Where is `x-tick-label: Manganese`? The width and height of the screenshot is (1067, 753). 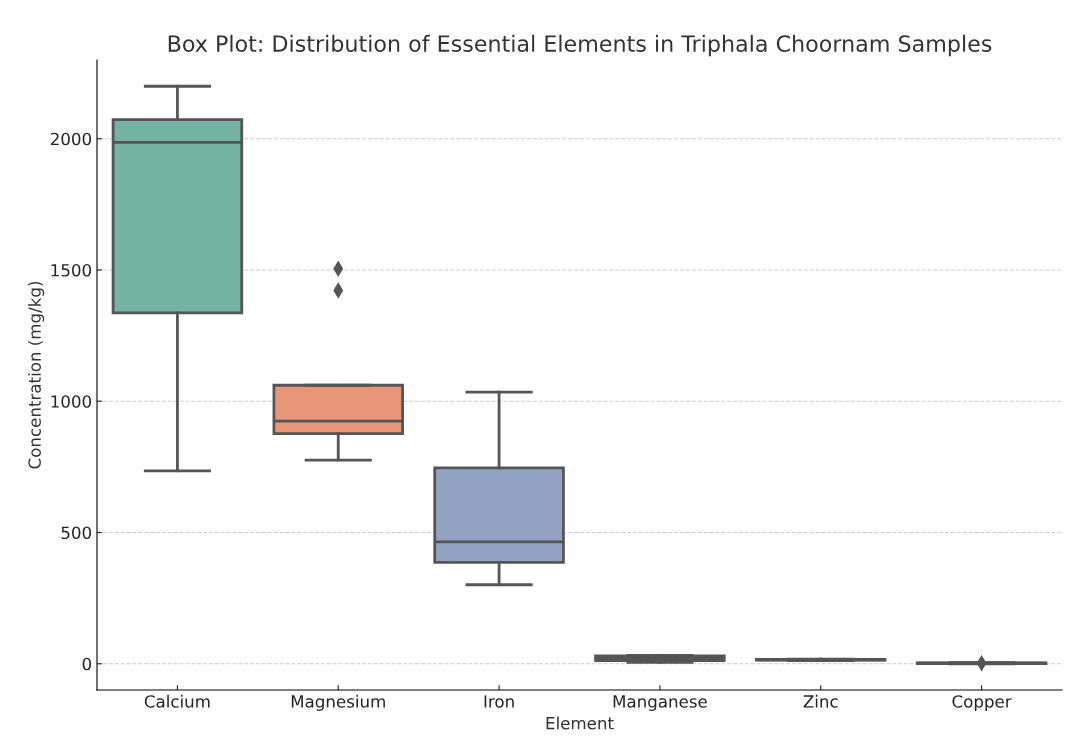
x-tick-label: Manganese is located at coordinates (660, 703).